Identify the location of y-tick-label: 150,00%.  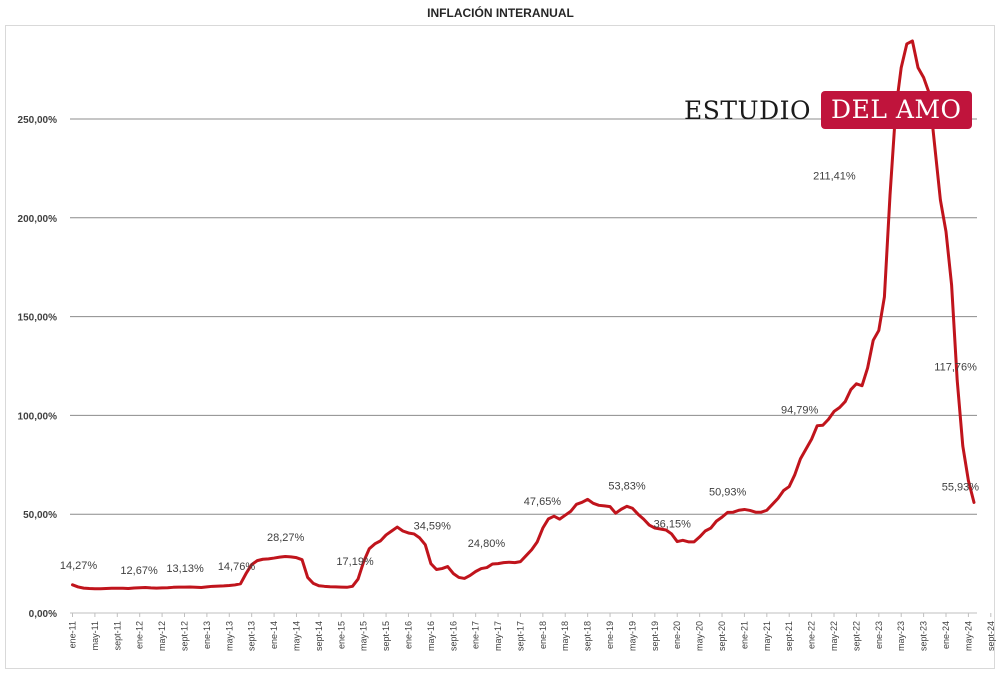
(38, 318).